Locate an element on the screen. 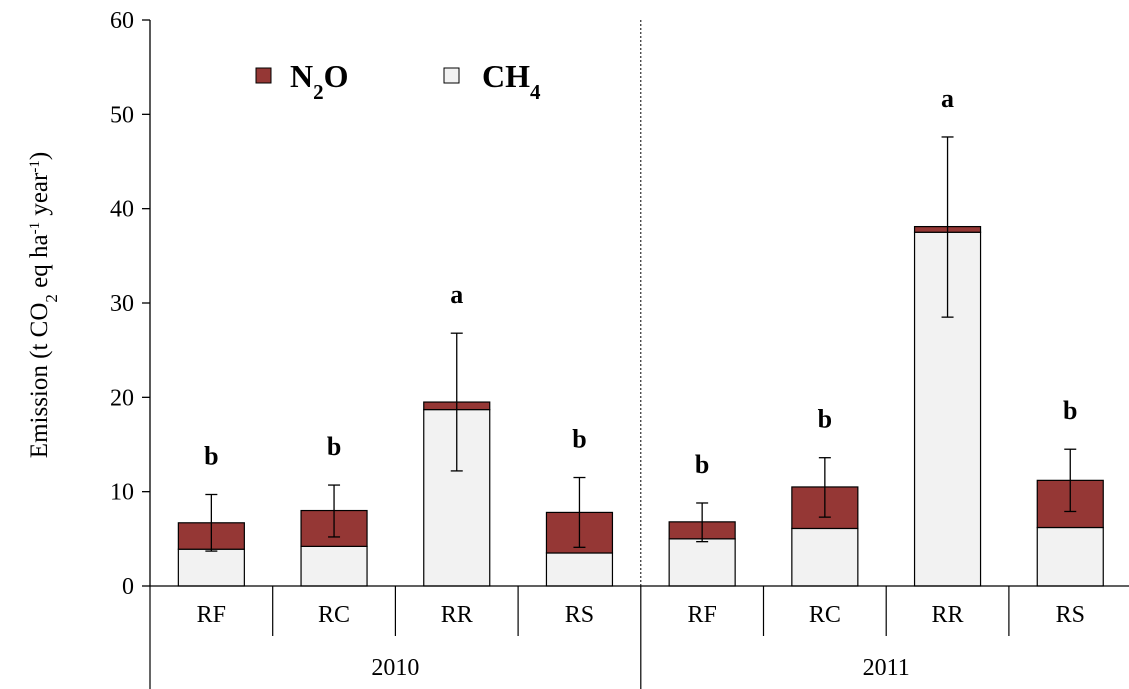  y-axis-title-text: Emission (t CO2 eq ha-1 year-1) is located at coordinates (43, 305).